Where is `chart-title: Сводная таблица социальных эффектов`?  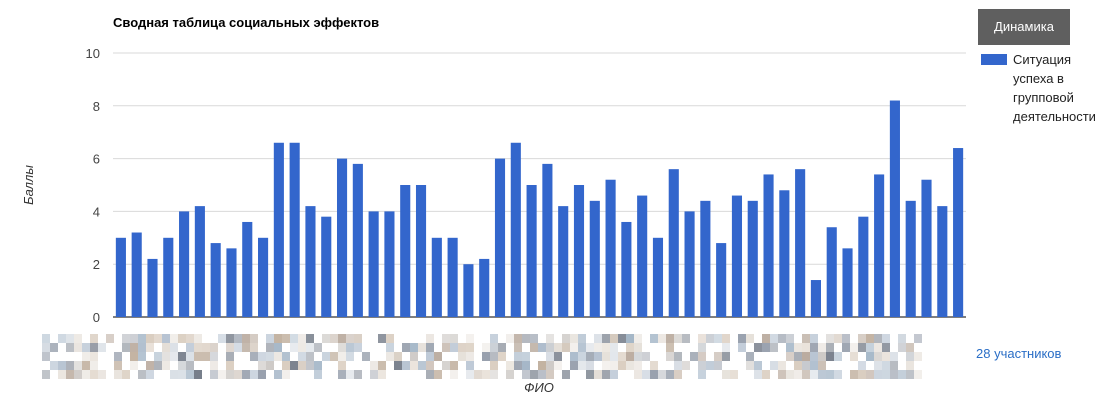
chart-title: Сводная таблица социальных эффектов is located at coordinates (246, 22).